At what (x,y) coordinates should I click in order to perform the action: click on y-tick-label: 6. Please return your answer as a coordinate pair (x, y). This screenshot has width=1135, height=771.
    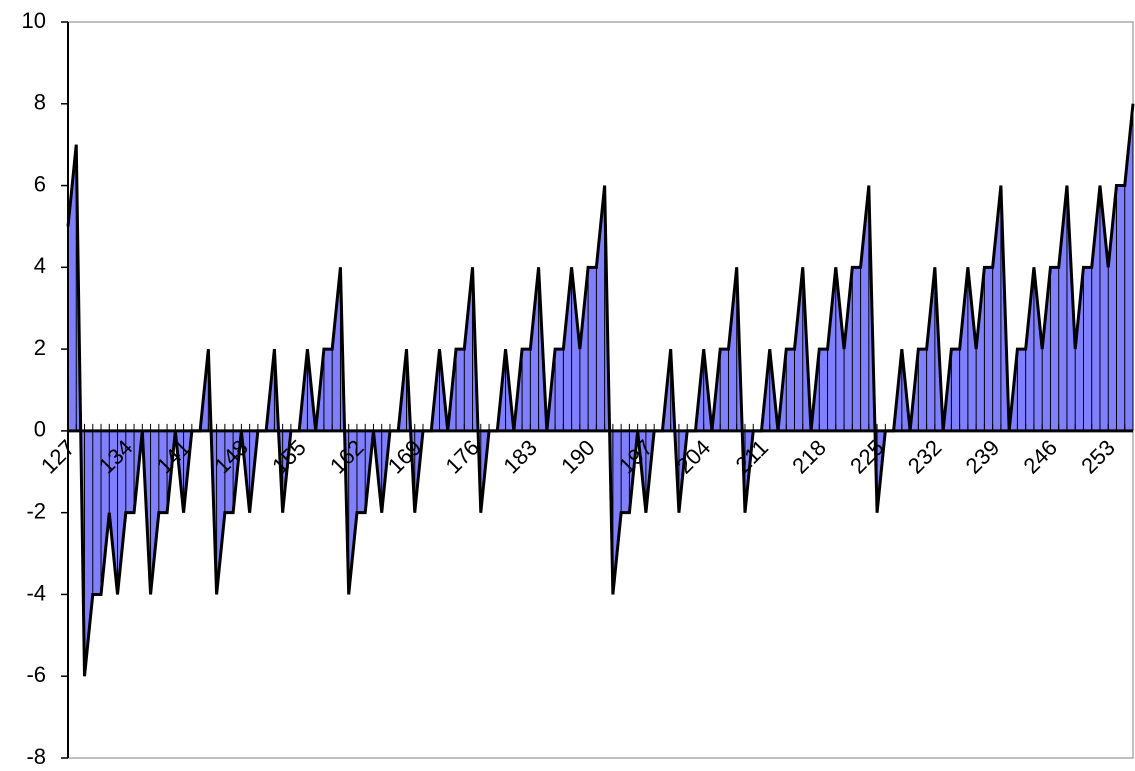
    Looking at the image, I should click on (40, 183).